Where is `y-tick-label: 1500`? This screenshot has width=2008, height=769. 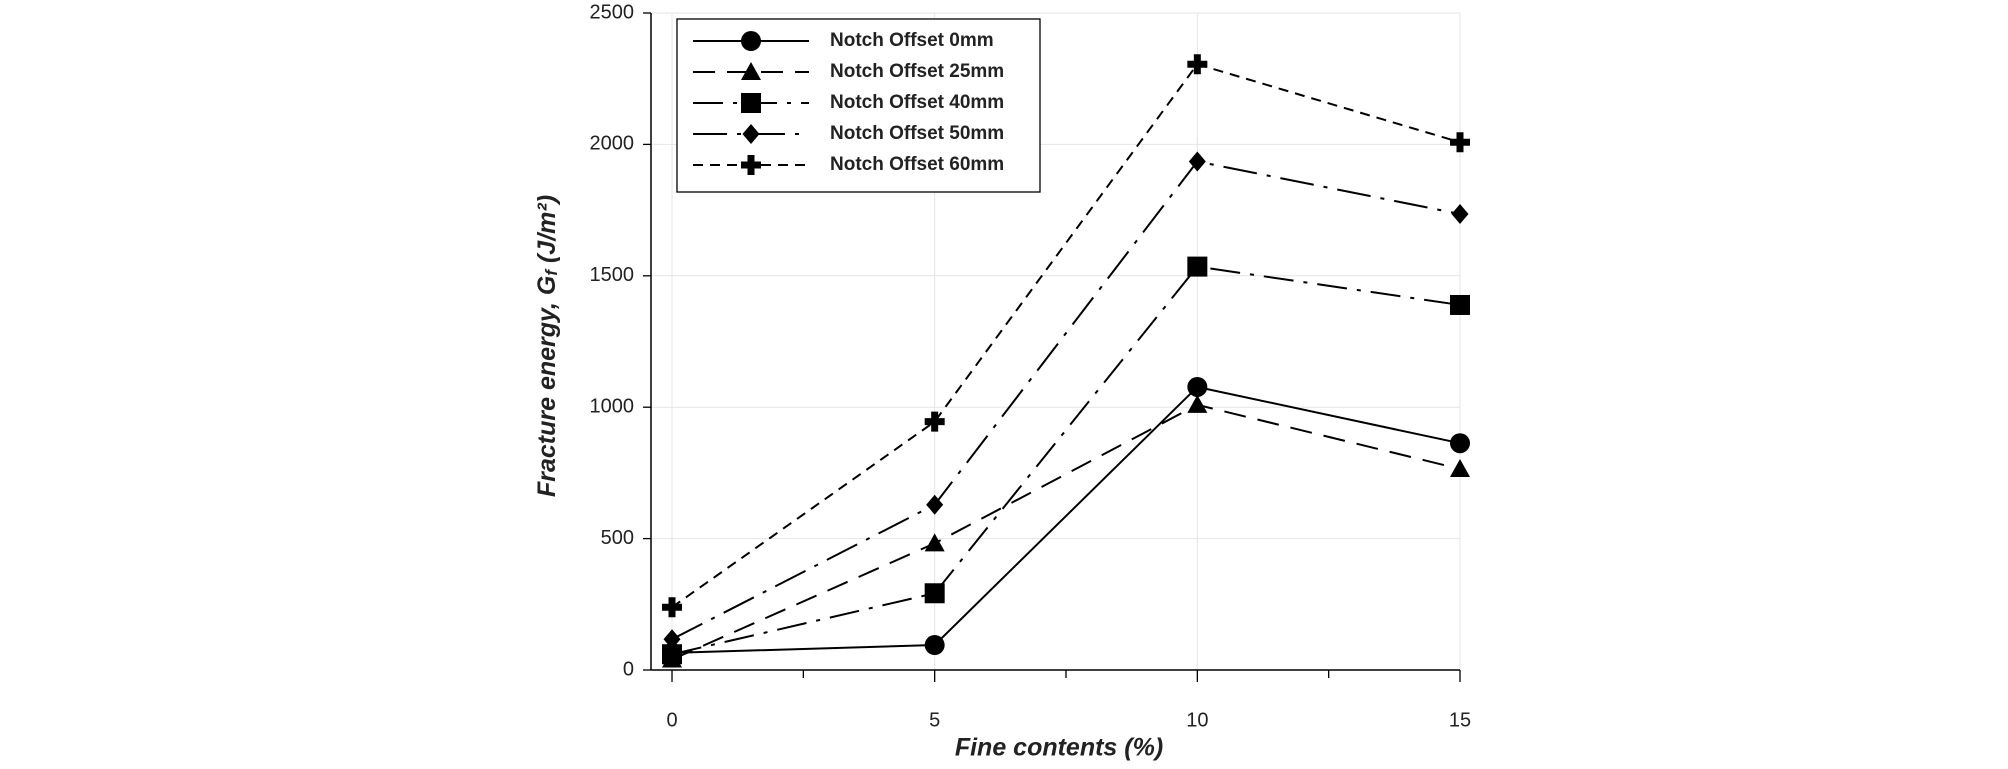
y-tick-label: 1500 is located at coordinates (612, 275).